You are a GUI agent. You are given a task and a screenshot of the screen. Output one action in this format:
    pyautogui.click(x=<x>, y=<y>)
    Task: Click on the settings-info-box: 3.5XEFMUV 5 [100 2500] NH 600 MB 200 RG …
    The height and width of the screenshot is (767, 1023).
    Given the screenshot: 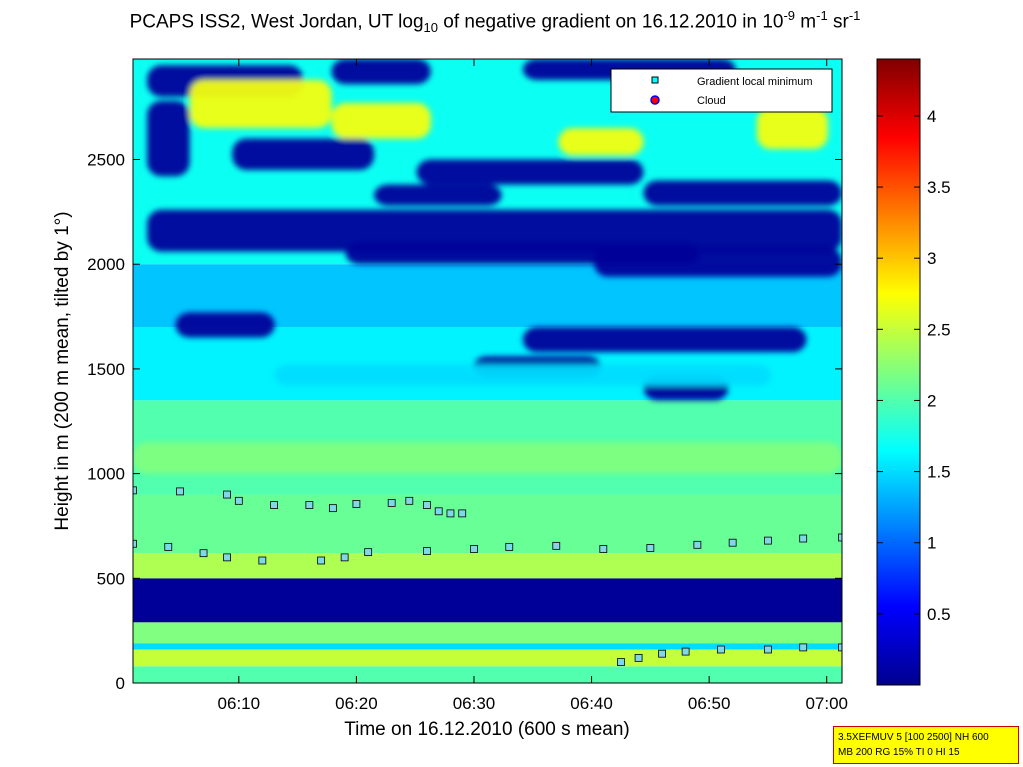 What is the action you would take?
    pyautogui.click(x=926, y=745)
    